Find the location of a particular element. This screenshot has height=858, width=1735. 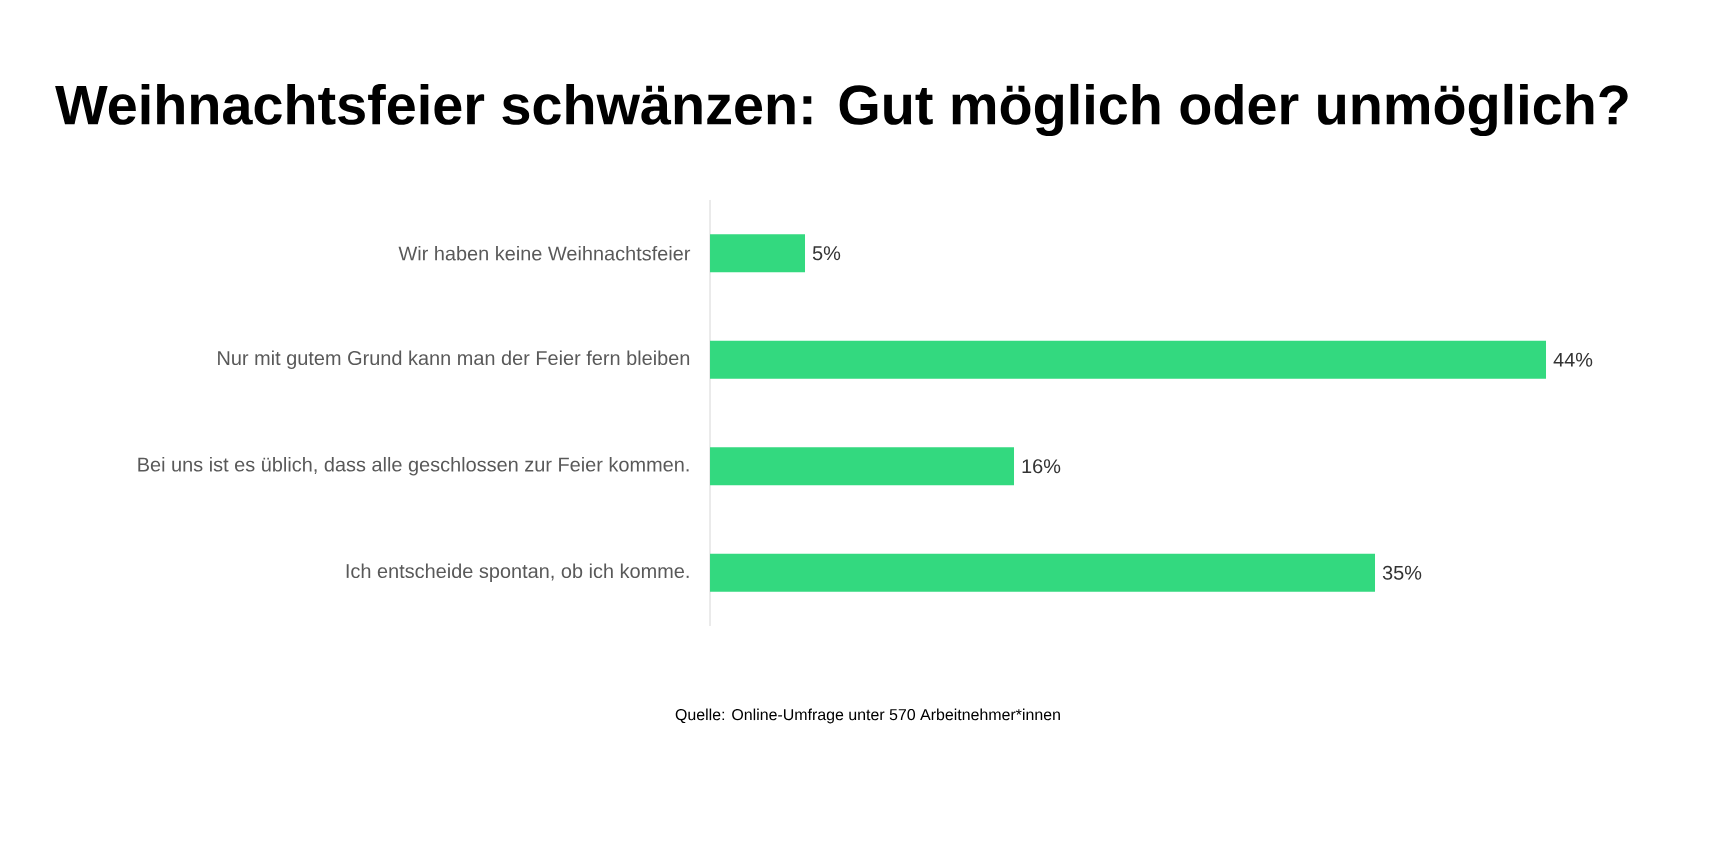

data-label: 44% is located at coordinates (1573, 359).